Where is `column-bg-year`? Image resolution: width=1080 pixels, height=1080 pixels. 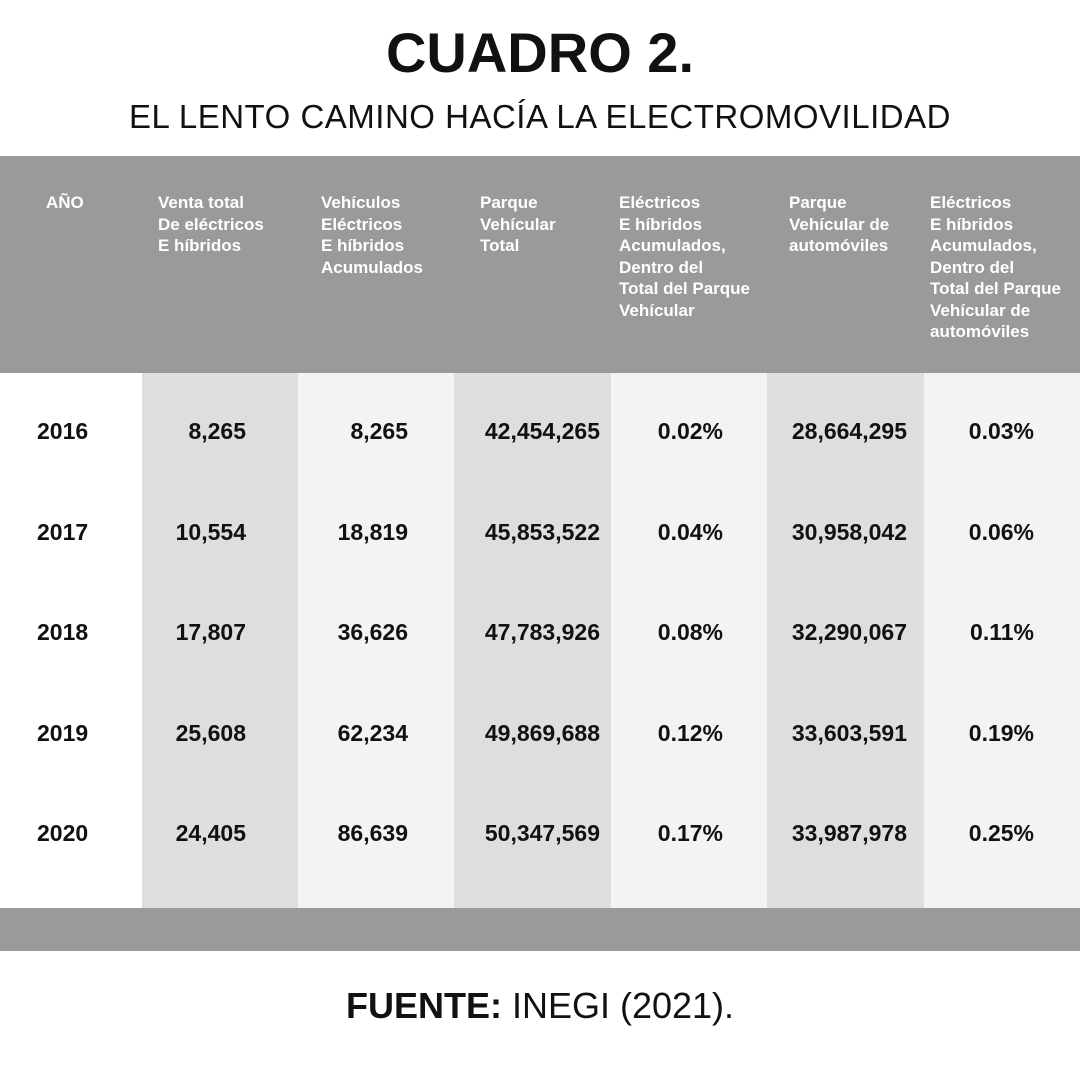
column-bg-year is located at coordinates (71, 640).